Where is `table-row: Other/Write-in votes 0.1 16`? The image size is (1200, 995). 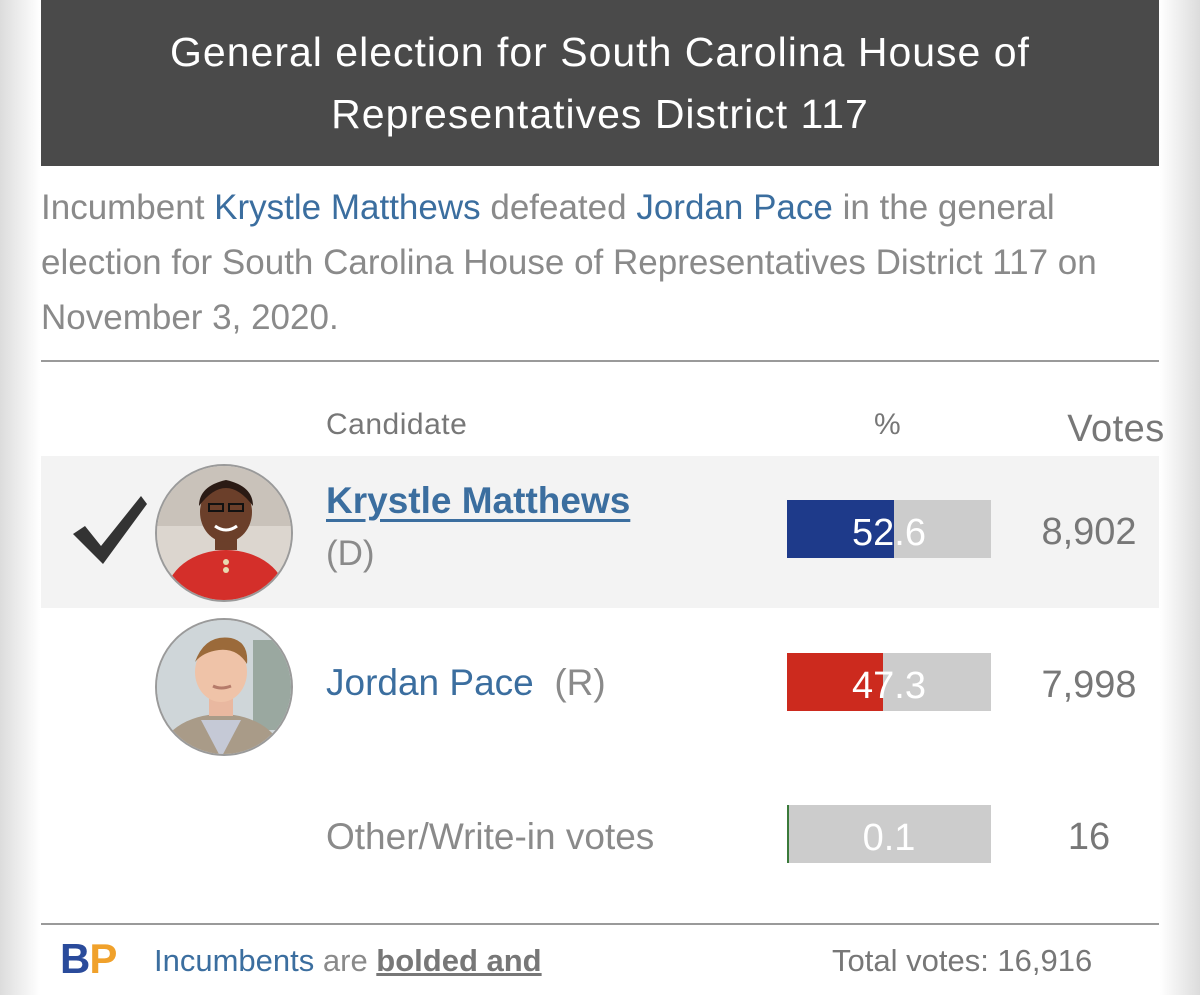 table-row: Other/Write-in votes 0.1 16 is located at coordinates (600, 839).